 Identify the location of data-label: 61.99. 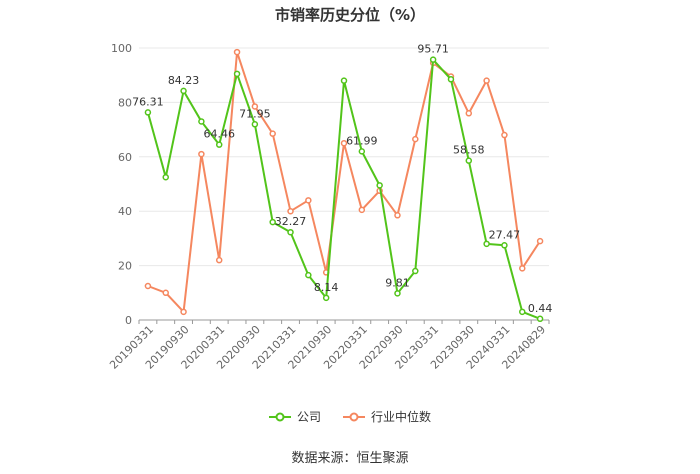
(362, 140).